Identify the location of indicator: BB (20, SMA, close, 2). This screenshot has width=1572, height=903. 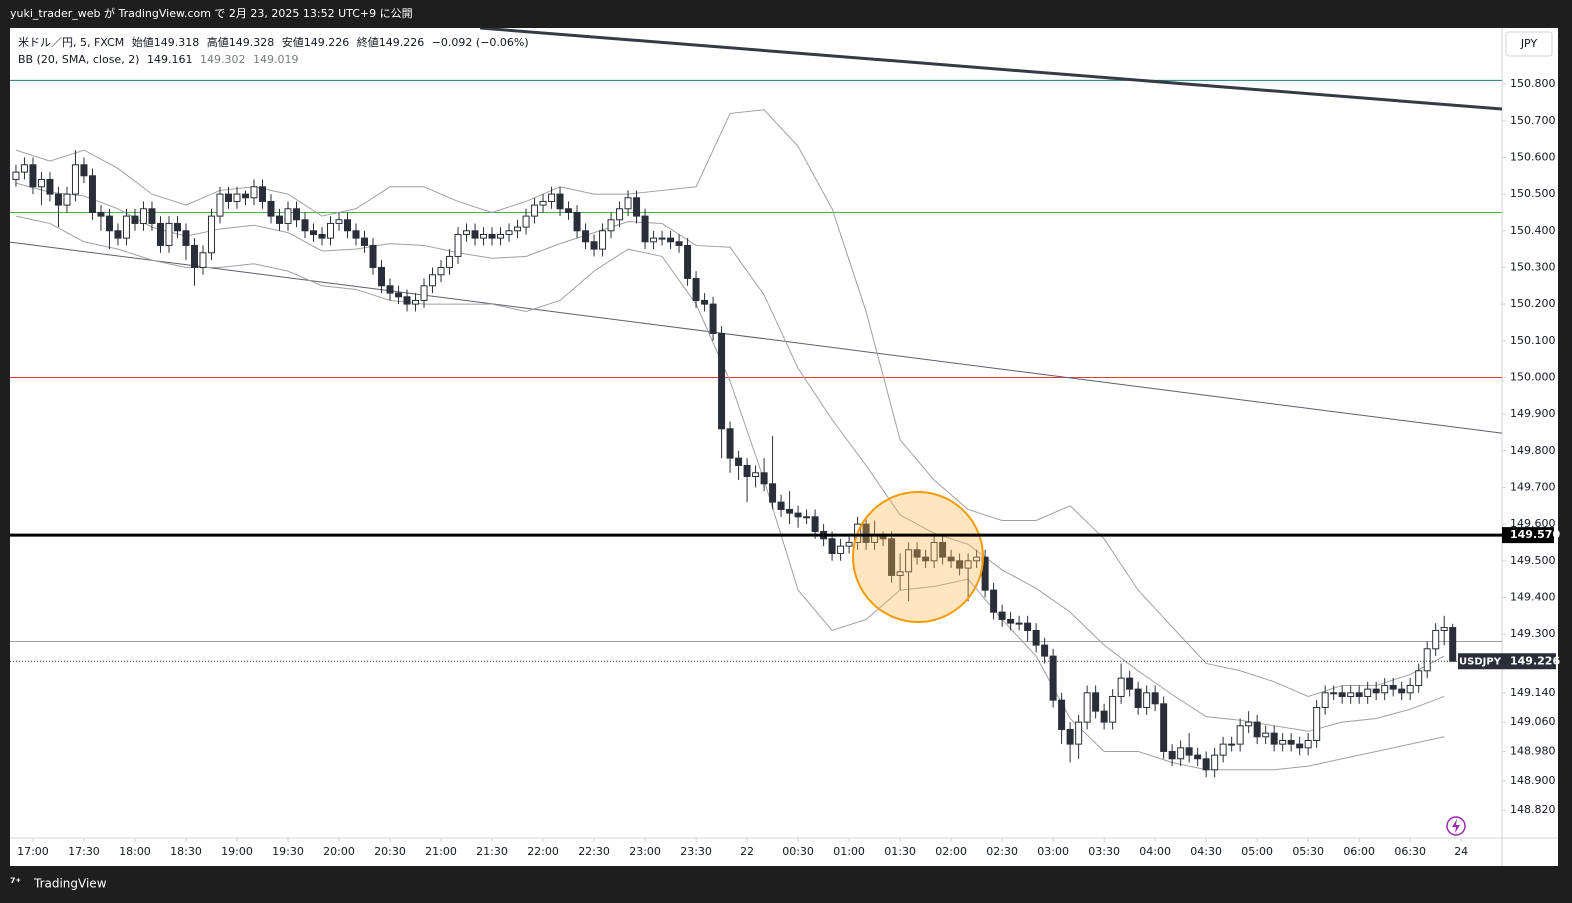
(79, 59).